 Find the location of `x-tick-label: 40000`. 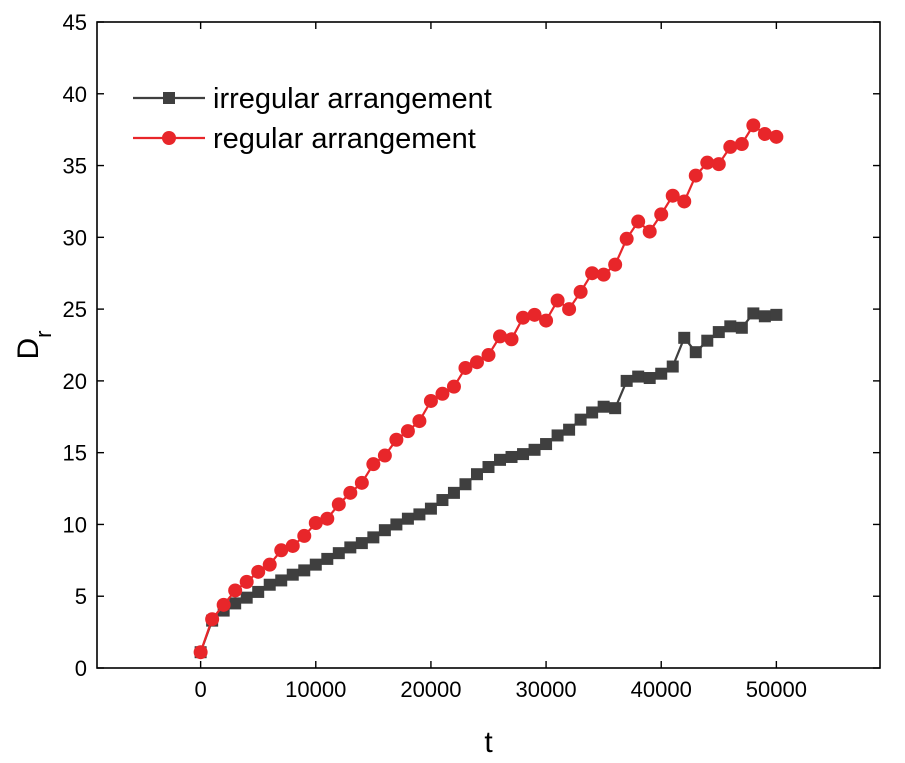

x-tick-label: 40000 is located at coordinates (661, 689).